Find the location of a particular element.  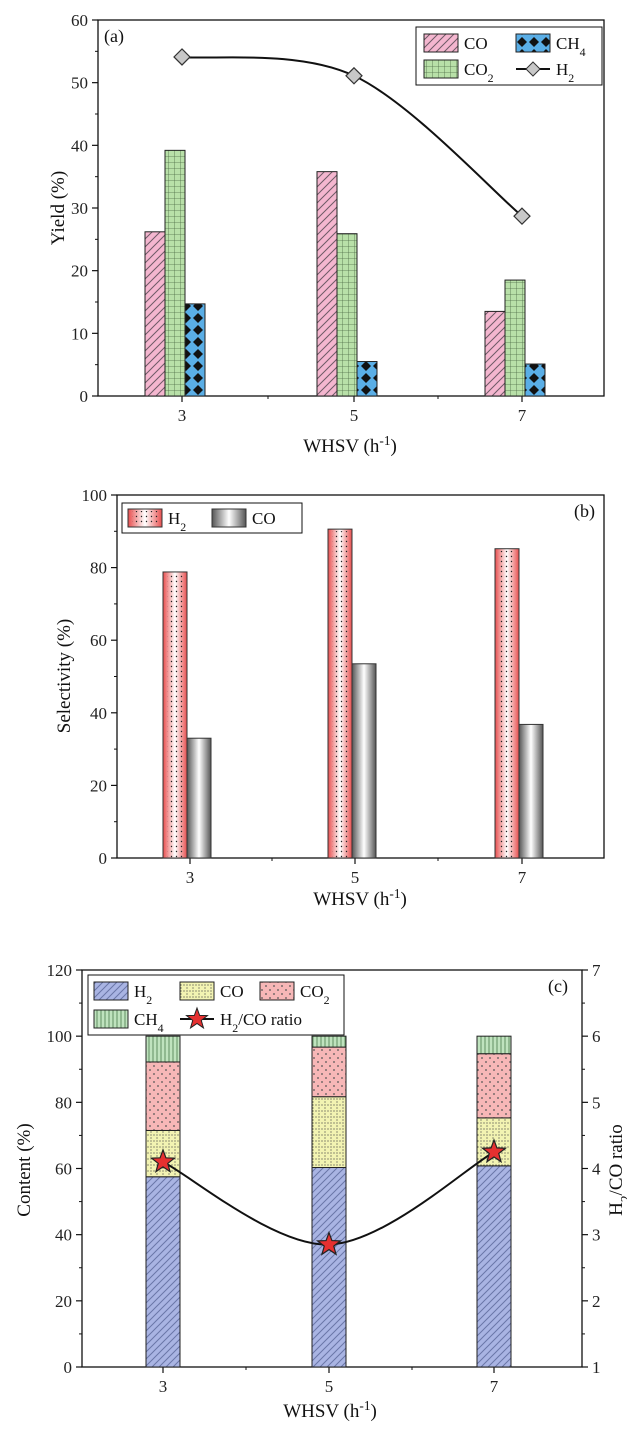

legend-a-marker is located at coordinates (533, 69).